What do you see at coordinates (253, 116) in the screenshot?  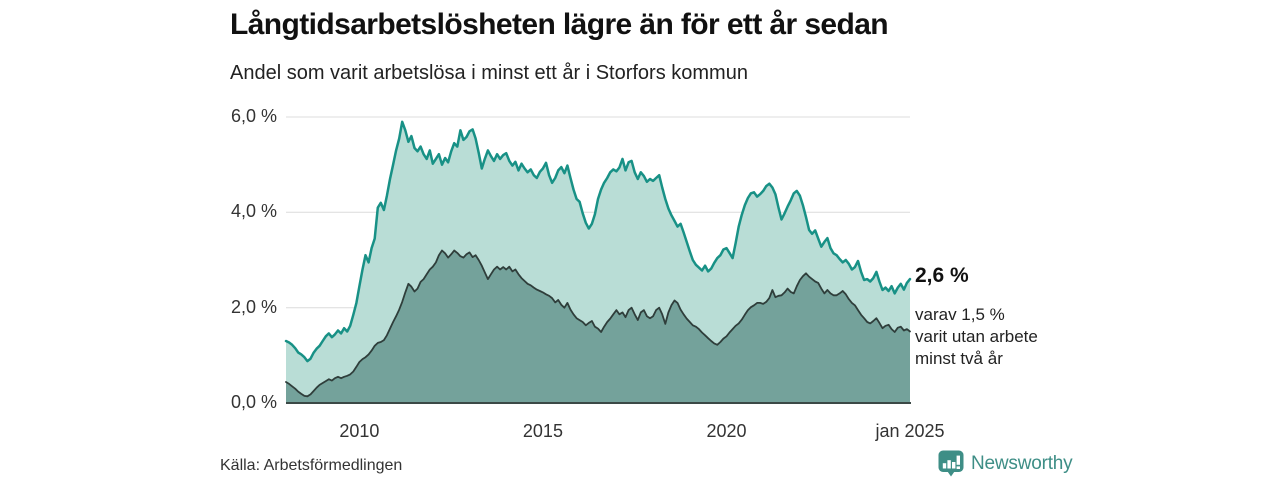 I see `y-axis-tick: 6,0 %` at bounding box center [253, 116].